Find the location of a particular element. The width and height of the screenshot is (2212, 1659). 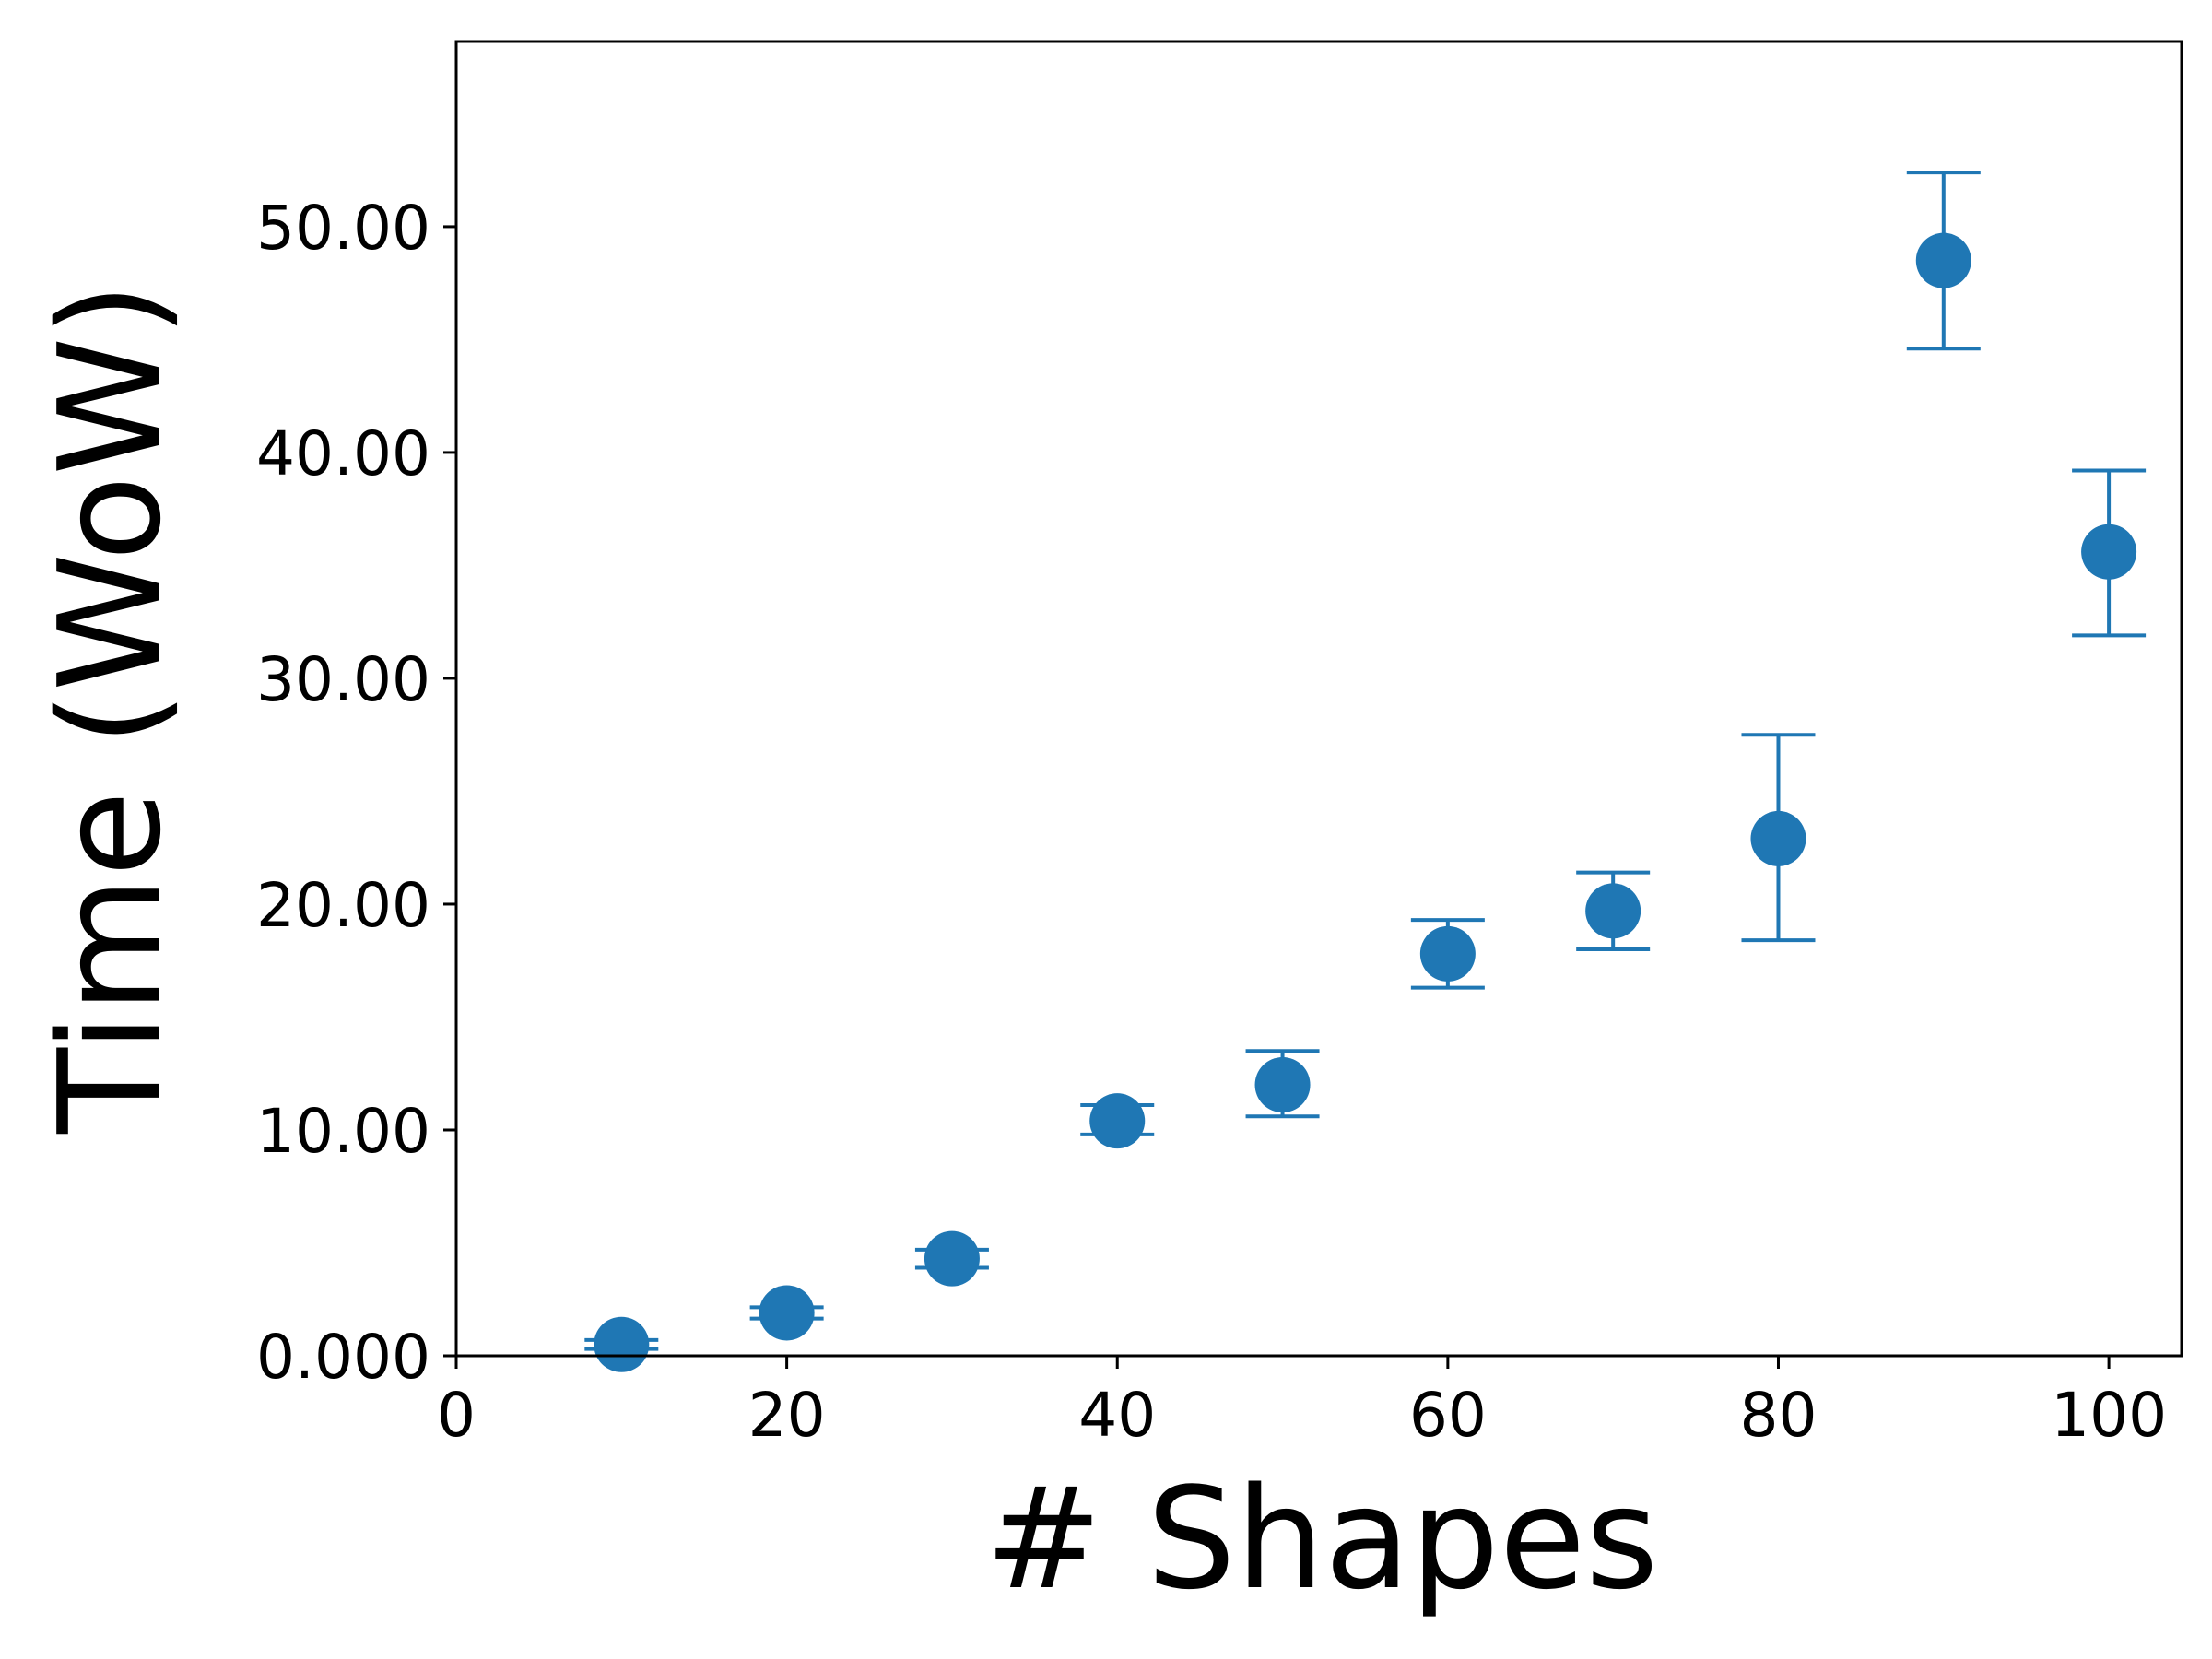

x-axis-label: # Shapes is located at coordinates (1322, 1538).